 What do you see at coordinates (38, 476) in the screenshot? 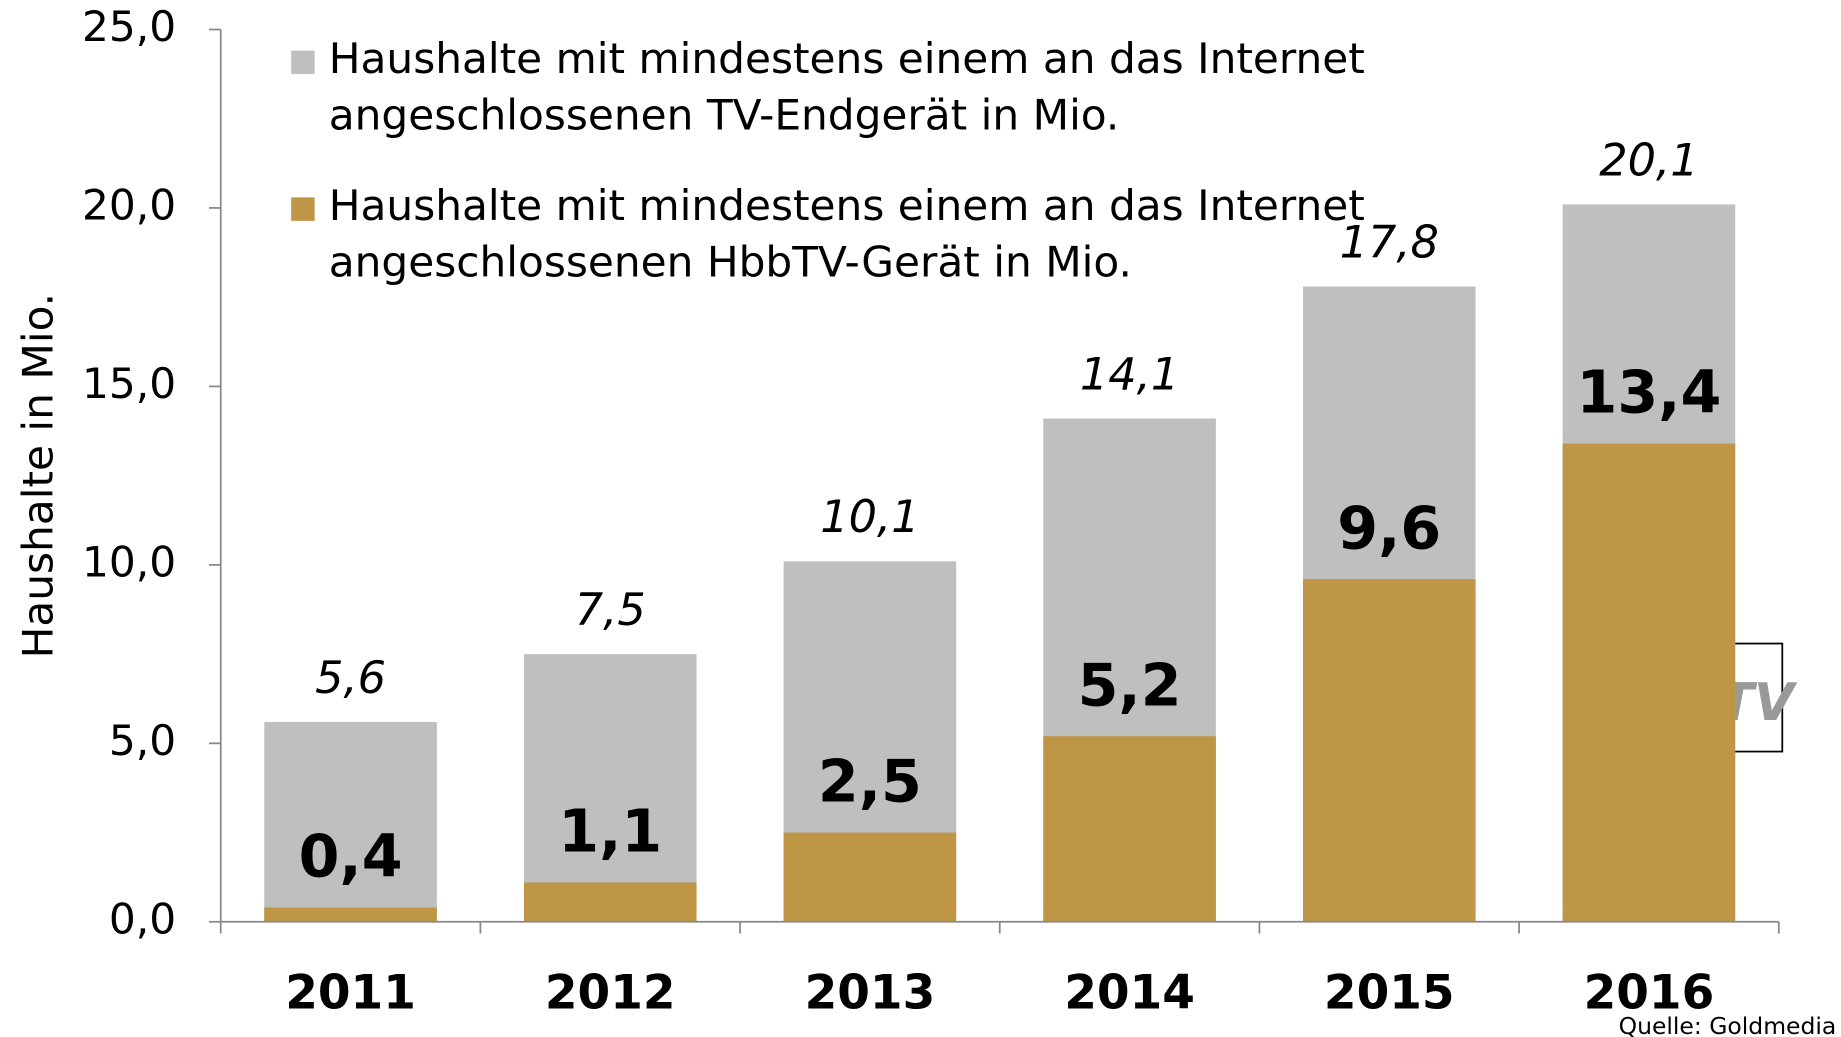
I see `y-axis-label: Haushalte in Mio.` at bounding box center [38, 476].